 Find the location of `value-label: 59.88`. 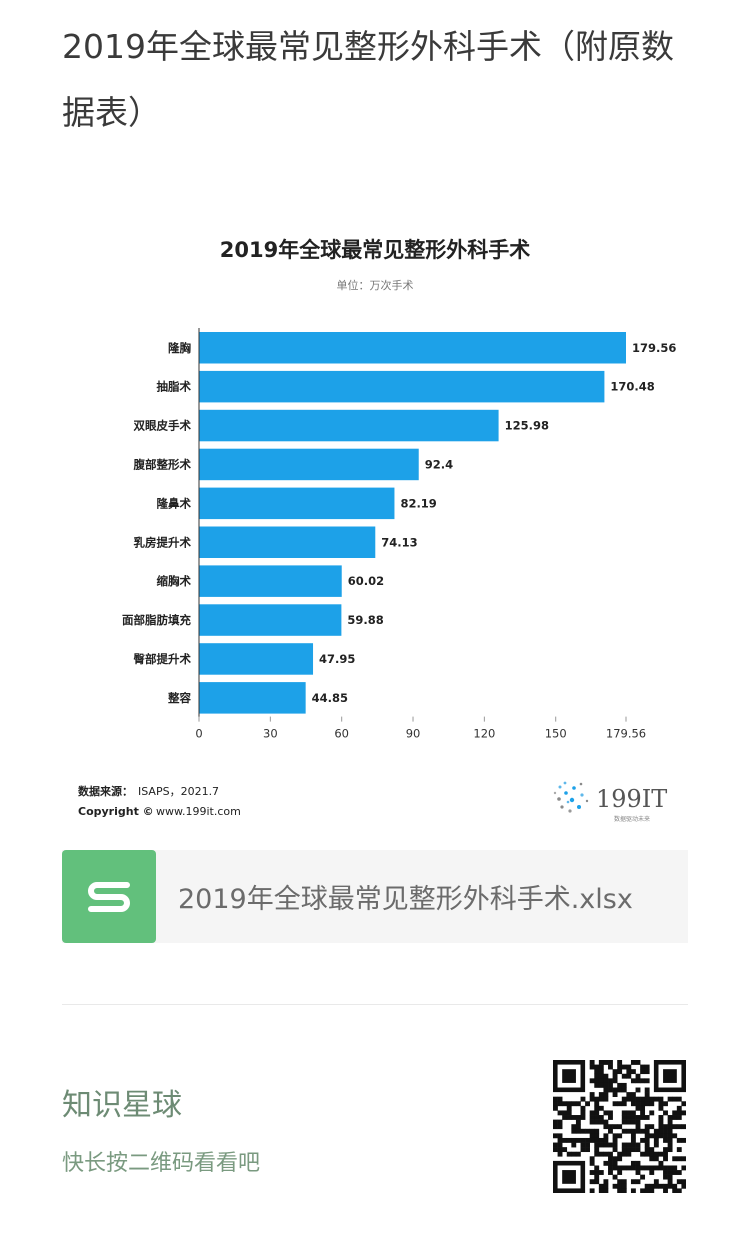

value-label: 59.88 is located at coordinates (365, 620).